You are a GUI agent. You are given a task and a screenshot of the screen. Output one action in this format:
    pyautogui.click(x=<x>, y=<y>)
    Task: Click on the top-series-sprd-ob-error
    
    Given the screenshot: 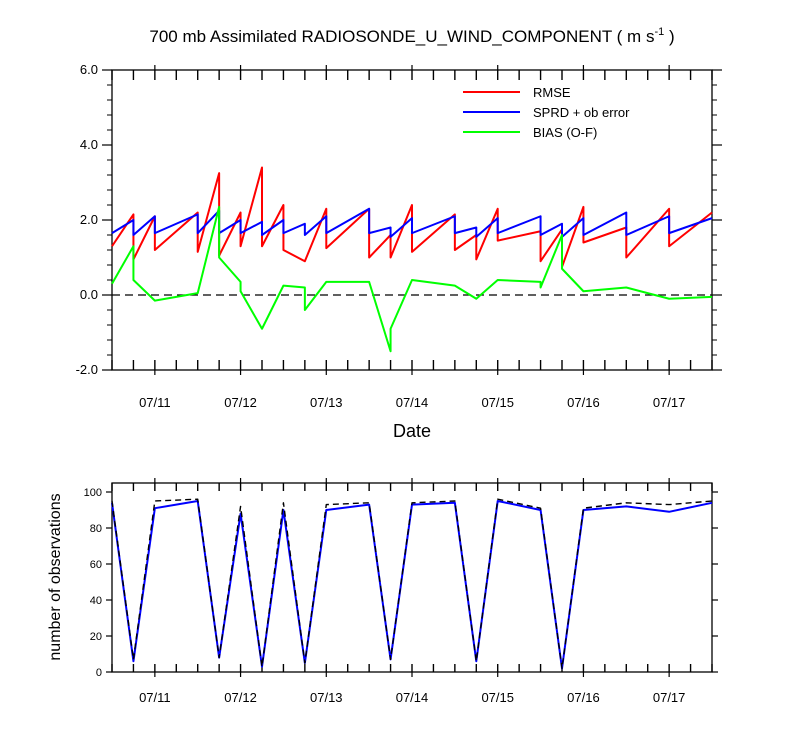 What is the action you would take?
    pyautogui.click(x=412, y=222)
    